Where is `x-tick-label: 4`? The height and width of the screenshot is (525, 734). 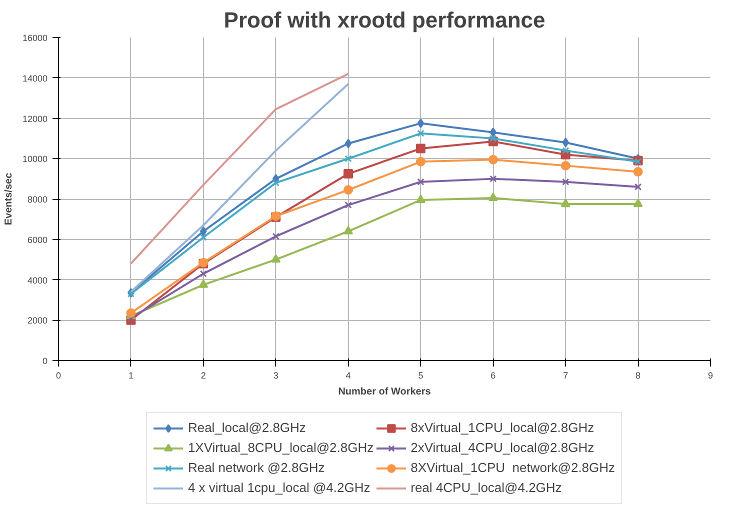
x-tick-label: 4 is located at coordinates (348, 375).